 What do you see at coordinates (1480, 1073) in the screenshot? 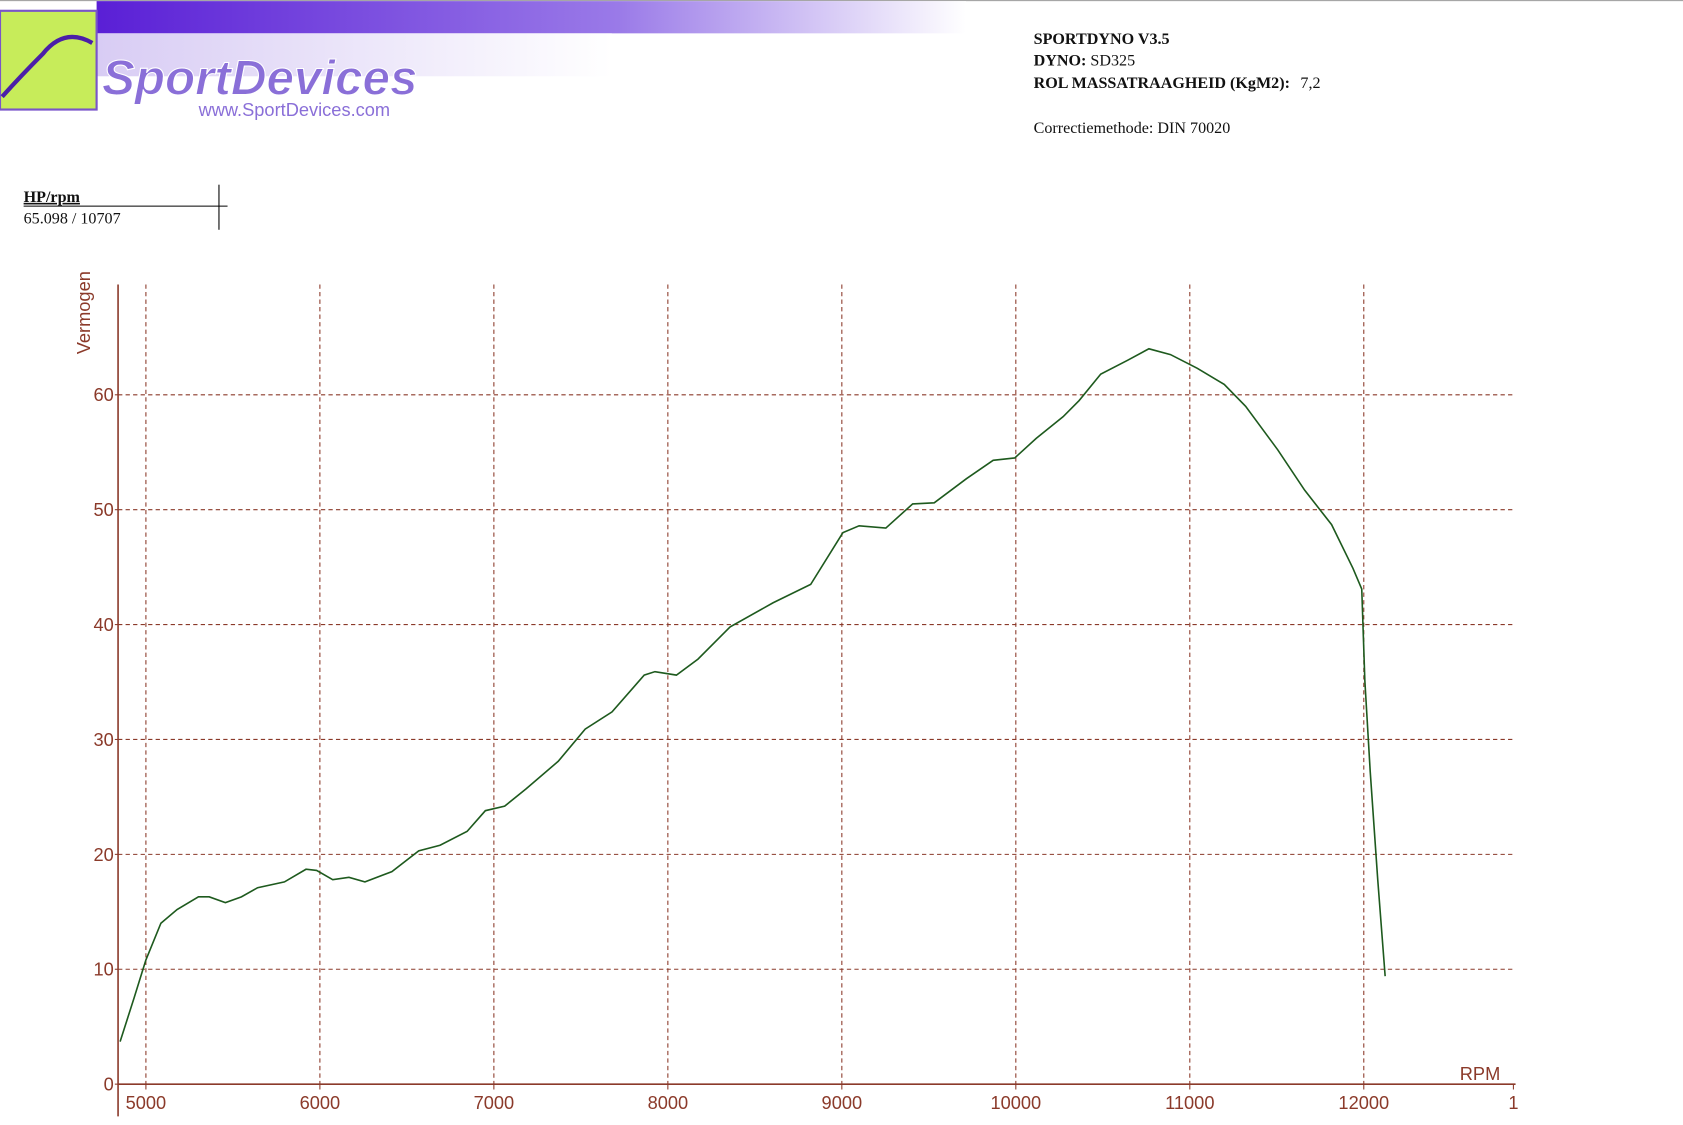
I see `x-axis-label: RPM` at bounding box center [1480, 1073].